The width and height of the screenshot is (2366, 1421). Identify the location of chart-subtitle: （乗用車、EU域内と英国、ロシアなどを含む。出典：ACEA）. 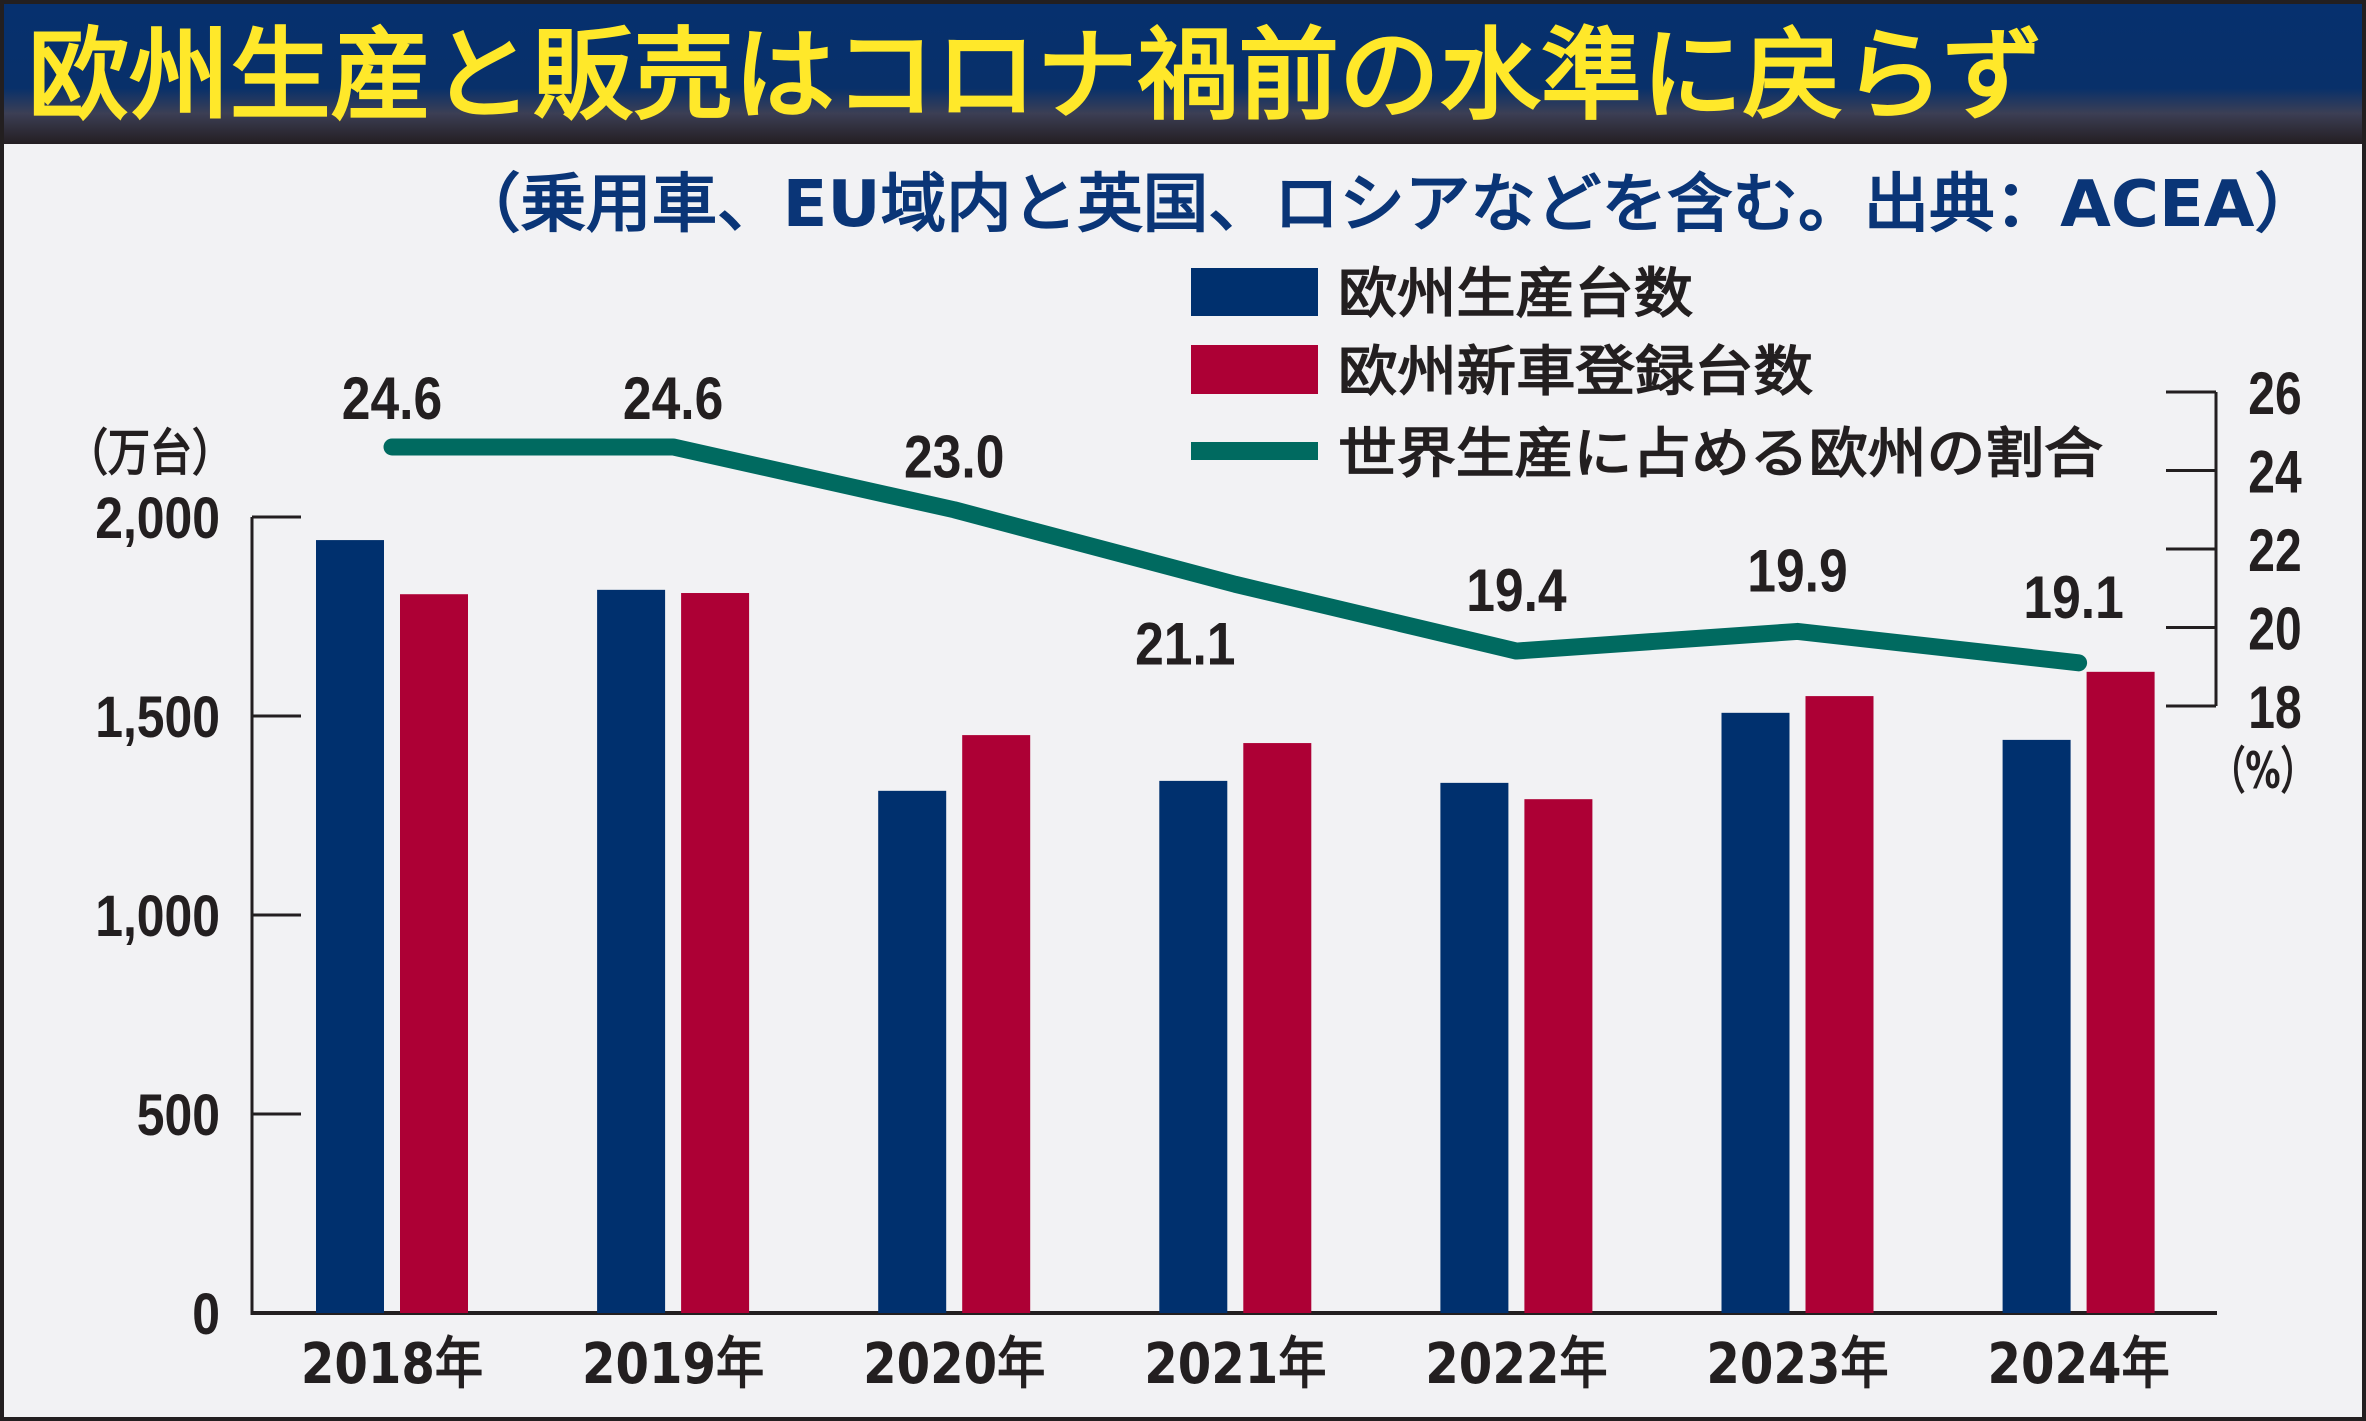
(1387, 205).